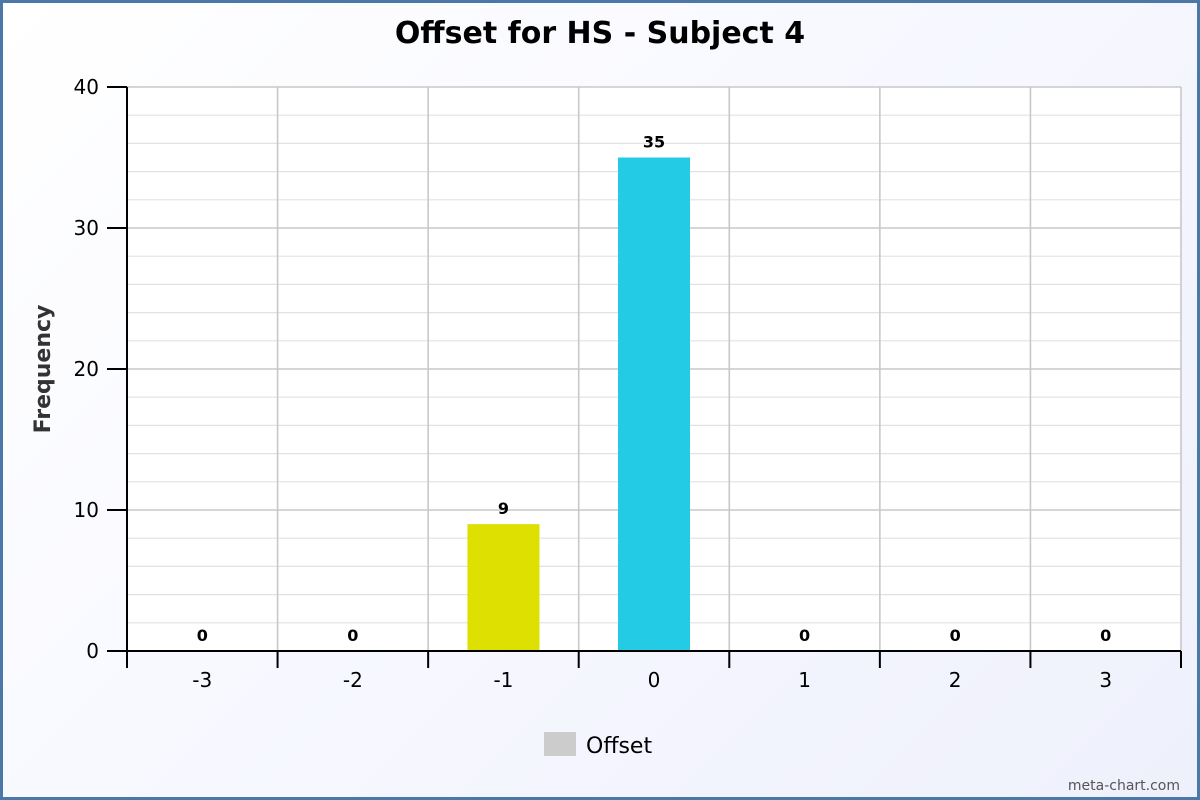 The height and width of the screenshot is (800, 1200). I want to click on x-tick-label--3: -3, so click(202, 680).